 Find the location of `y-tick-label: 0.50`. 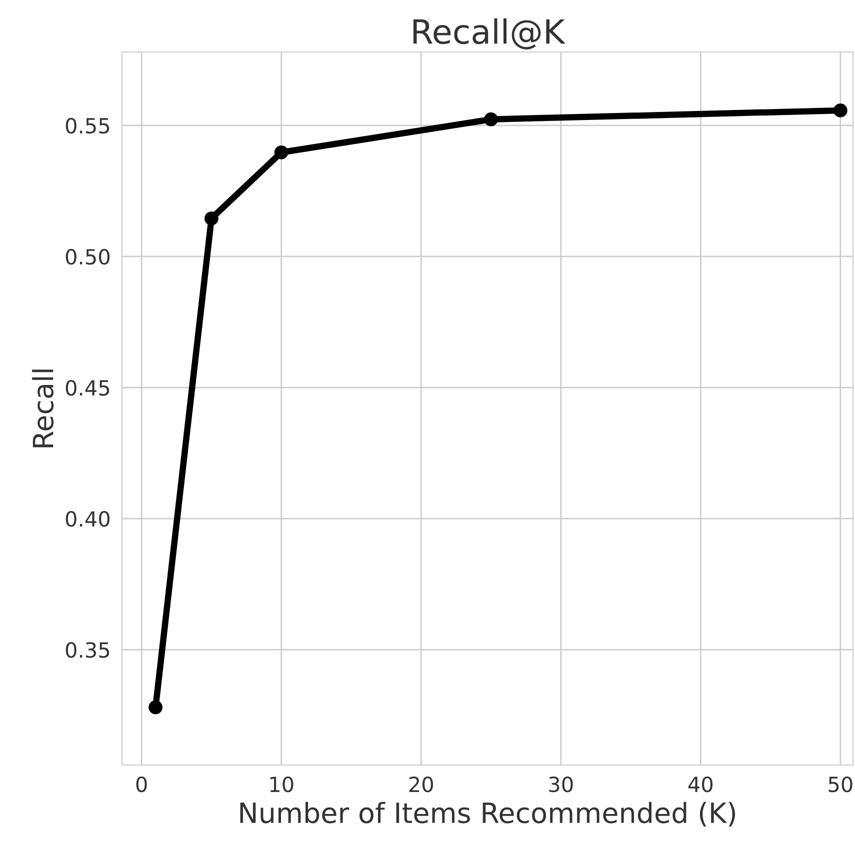

y-tick-label: 0.50 is located at coordinates (88, 256).